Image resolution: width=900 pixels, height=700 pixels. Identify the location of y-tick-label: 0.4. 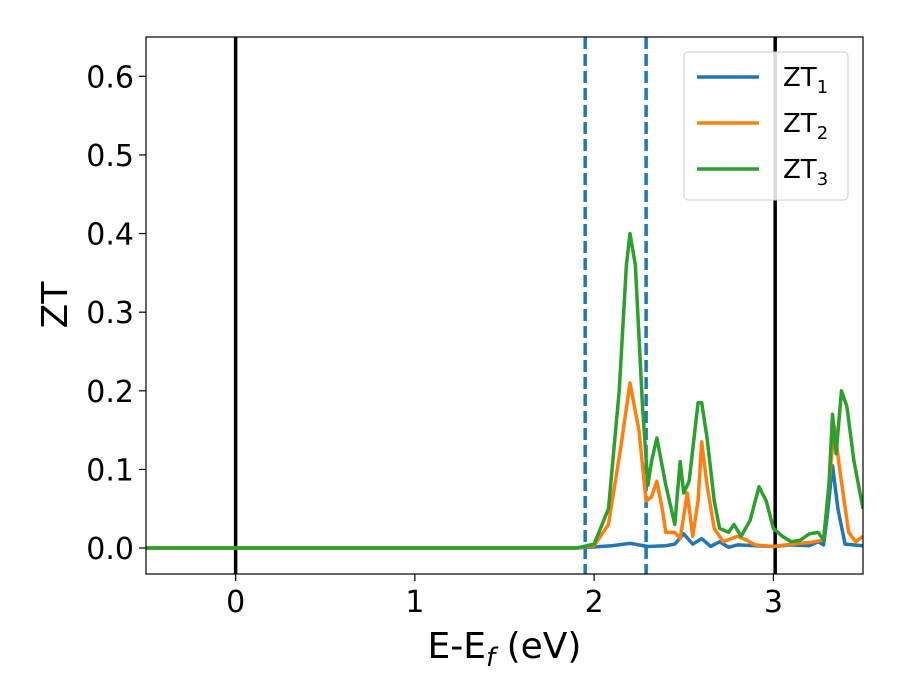
(110, 235).